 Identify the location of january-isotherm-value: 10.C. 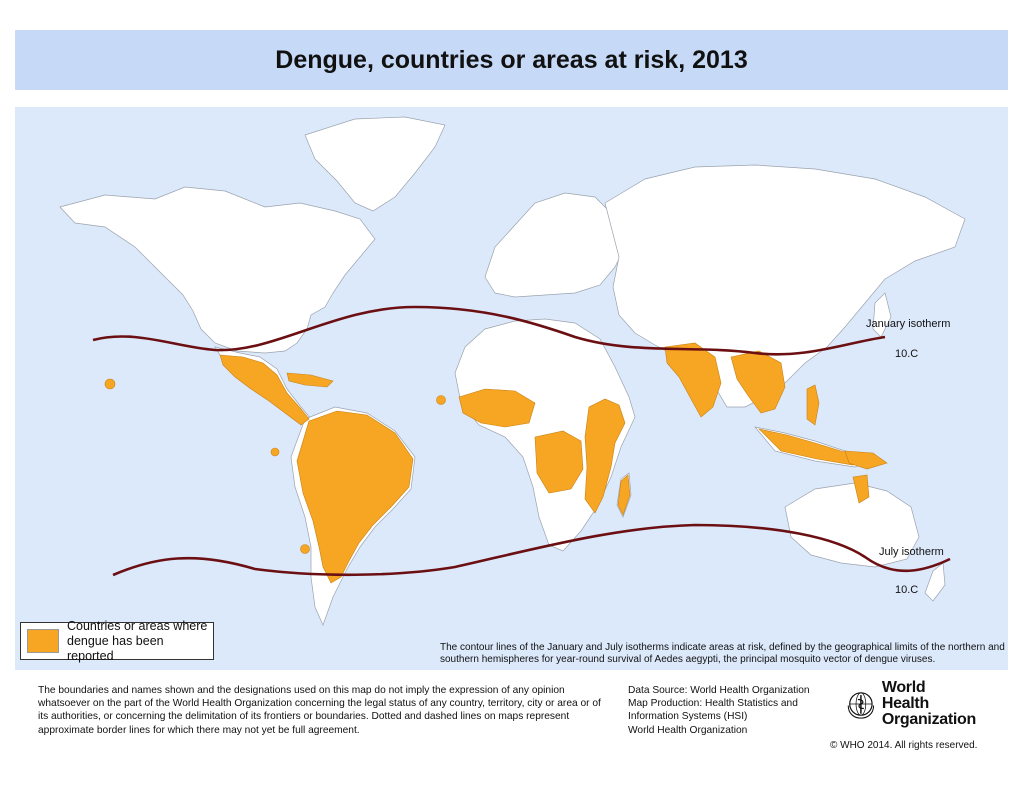
(907, 354).